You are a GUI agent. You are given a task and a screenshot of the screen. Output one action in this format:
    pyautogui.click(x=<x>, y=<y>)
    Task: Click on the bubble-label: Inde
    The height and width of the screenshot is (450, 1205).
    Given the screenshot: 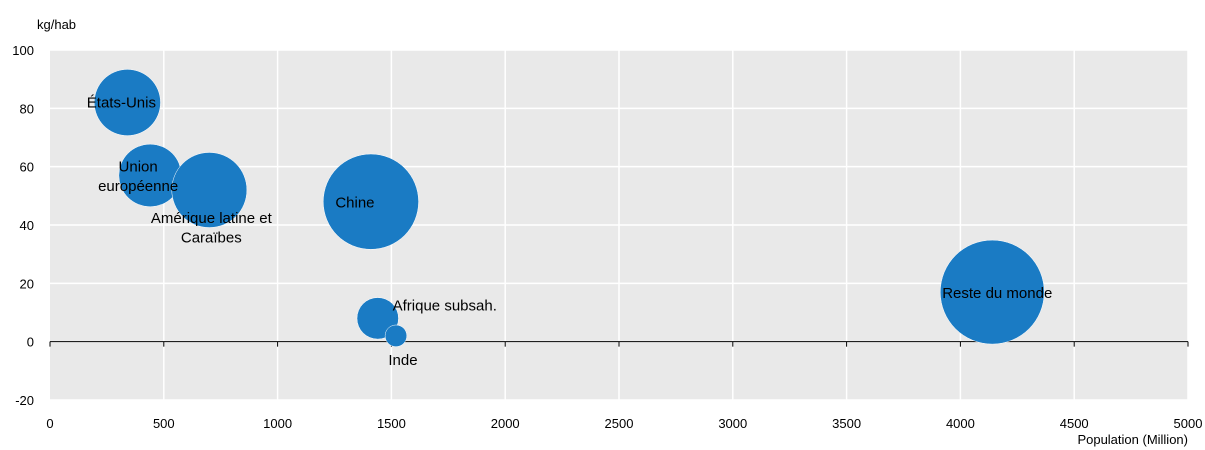 What is the action you would take?
    pyautogui.click(x=402, y=360)
    